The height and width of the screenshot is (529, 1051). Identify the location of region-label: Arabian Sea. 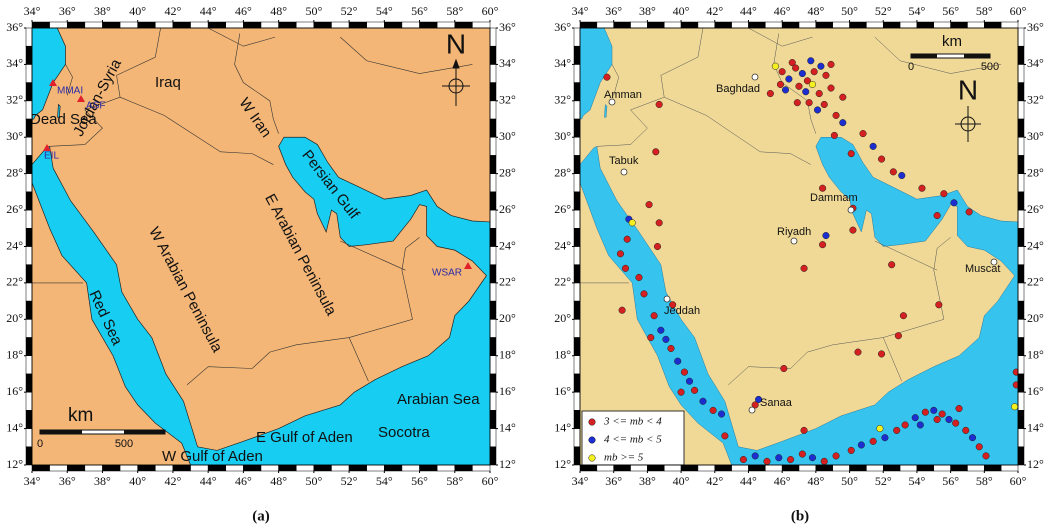
(438, 399).